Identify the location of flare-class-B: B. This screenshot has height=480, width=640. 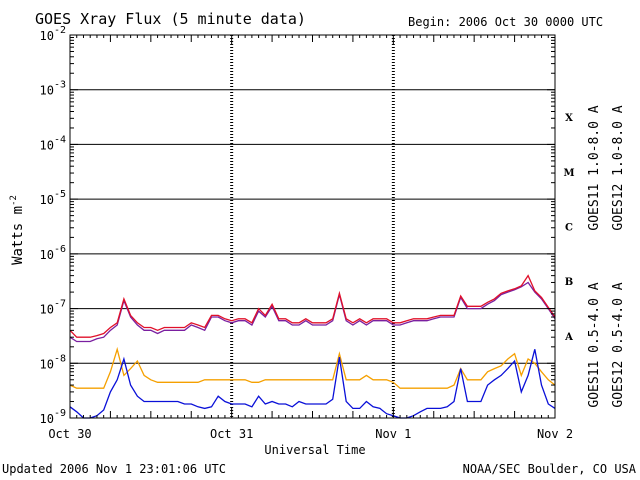
(569, 282).